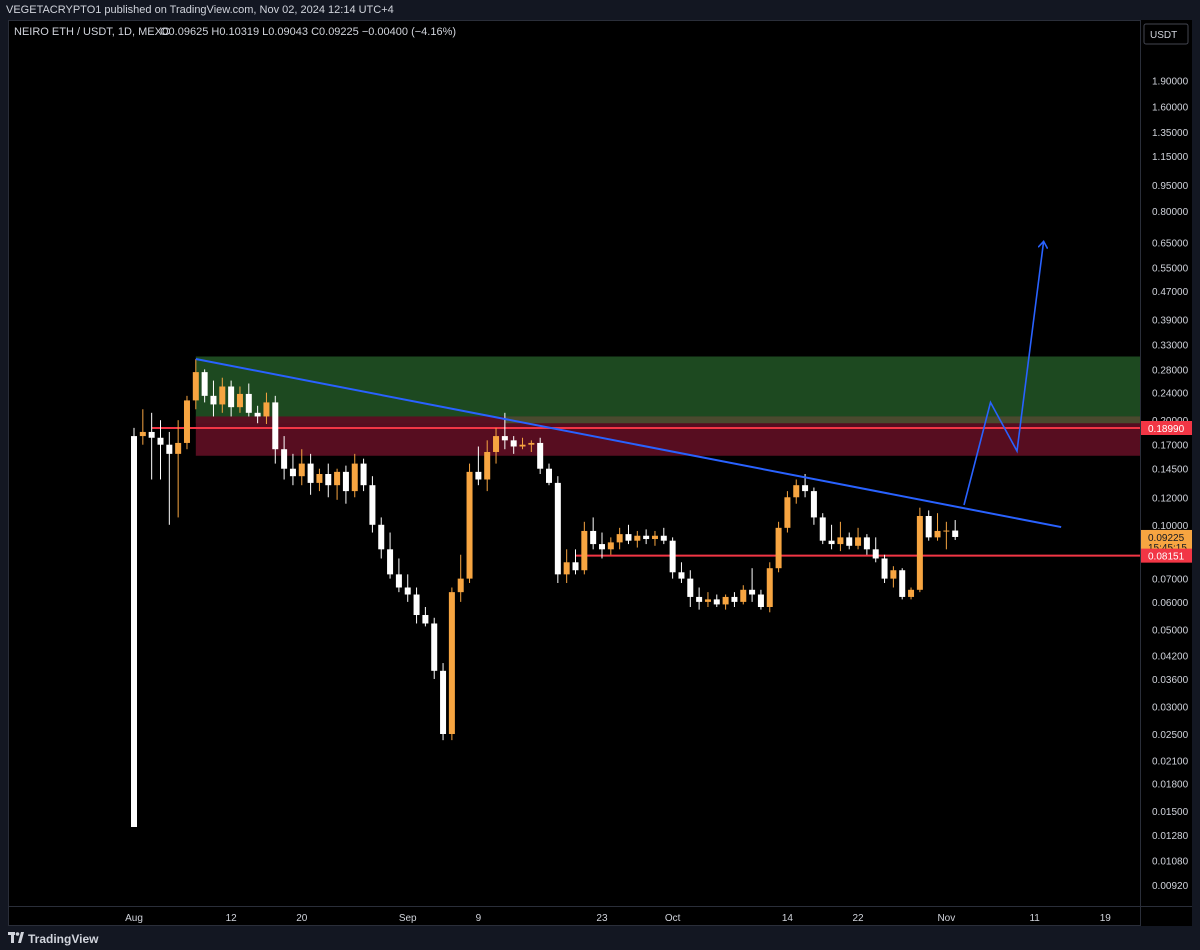 This screenshot has width=1200, height=950. I want to click on y-tick-label: 0.39000, so click(1170, 320).